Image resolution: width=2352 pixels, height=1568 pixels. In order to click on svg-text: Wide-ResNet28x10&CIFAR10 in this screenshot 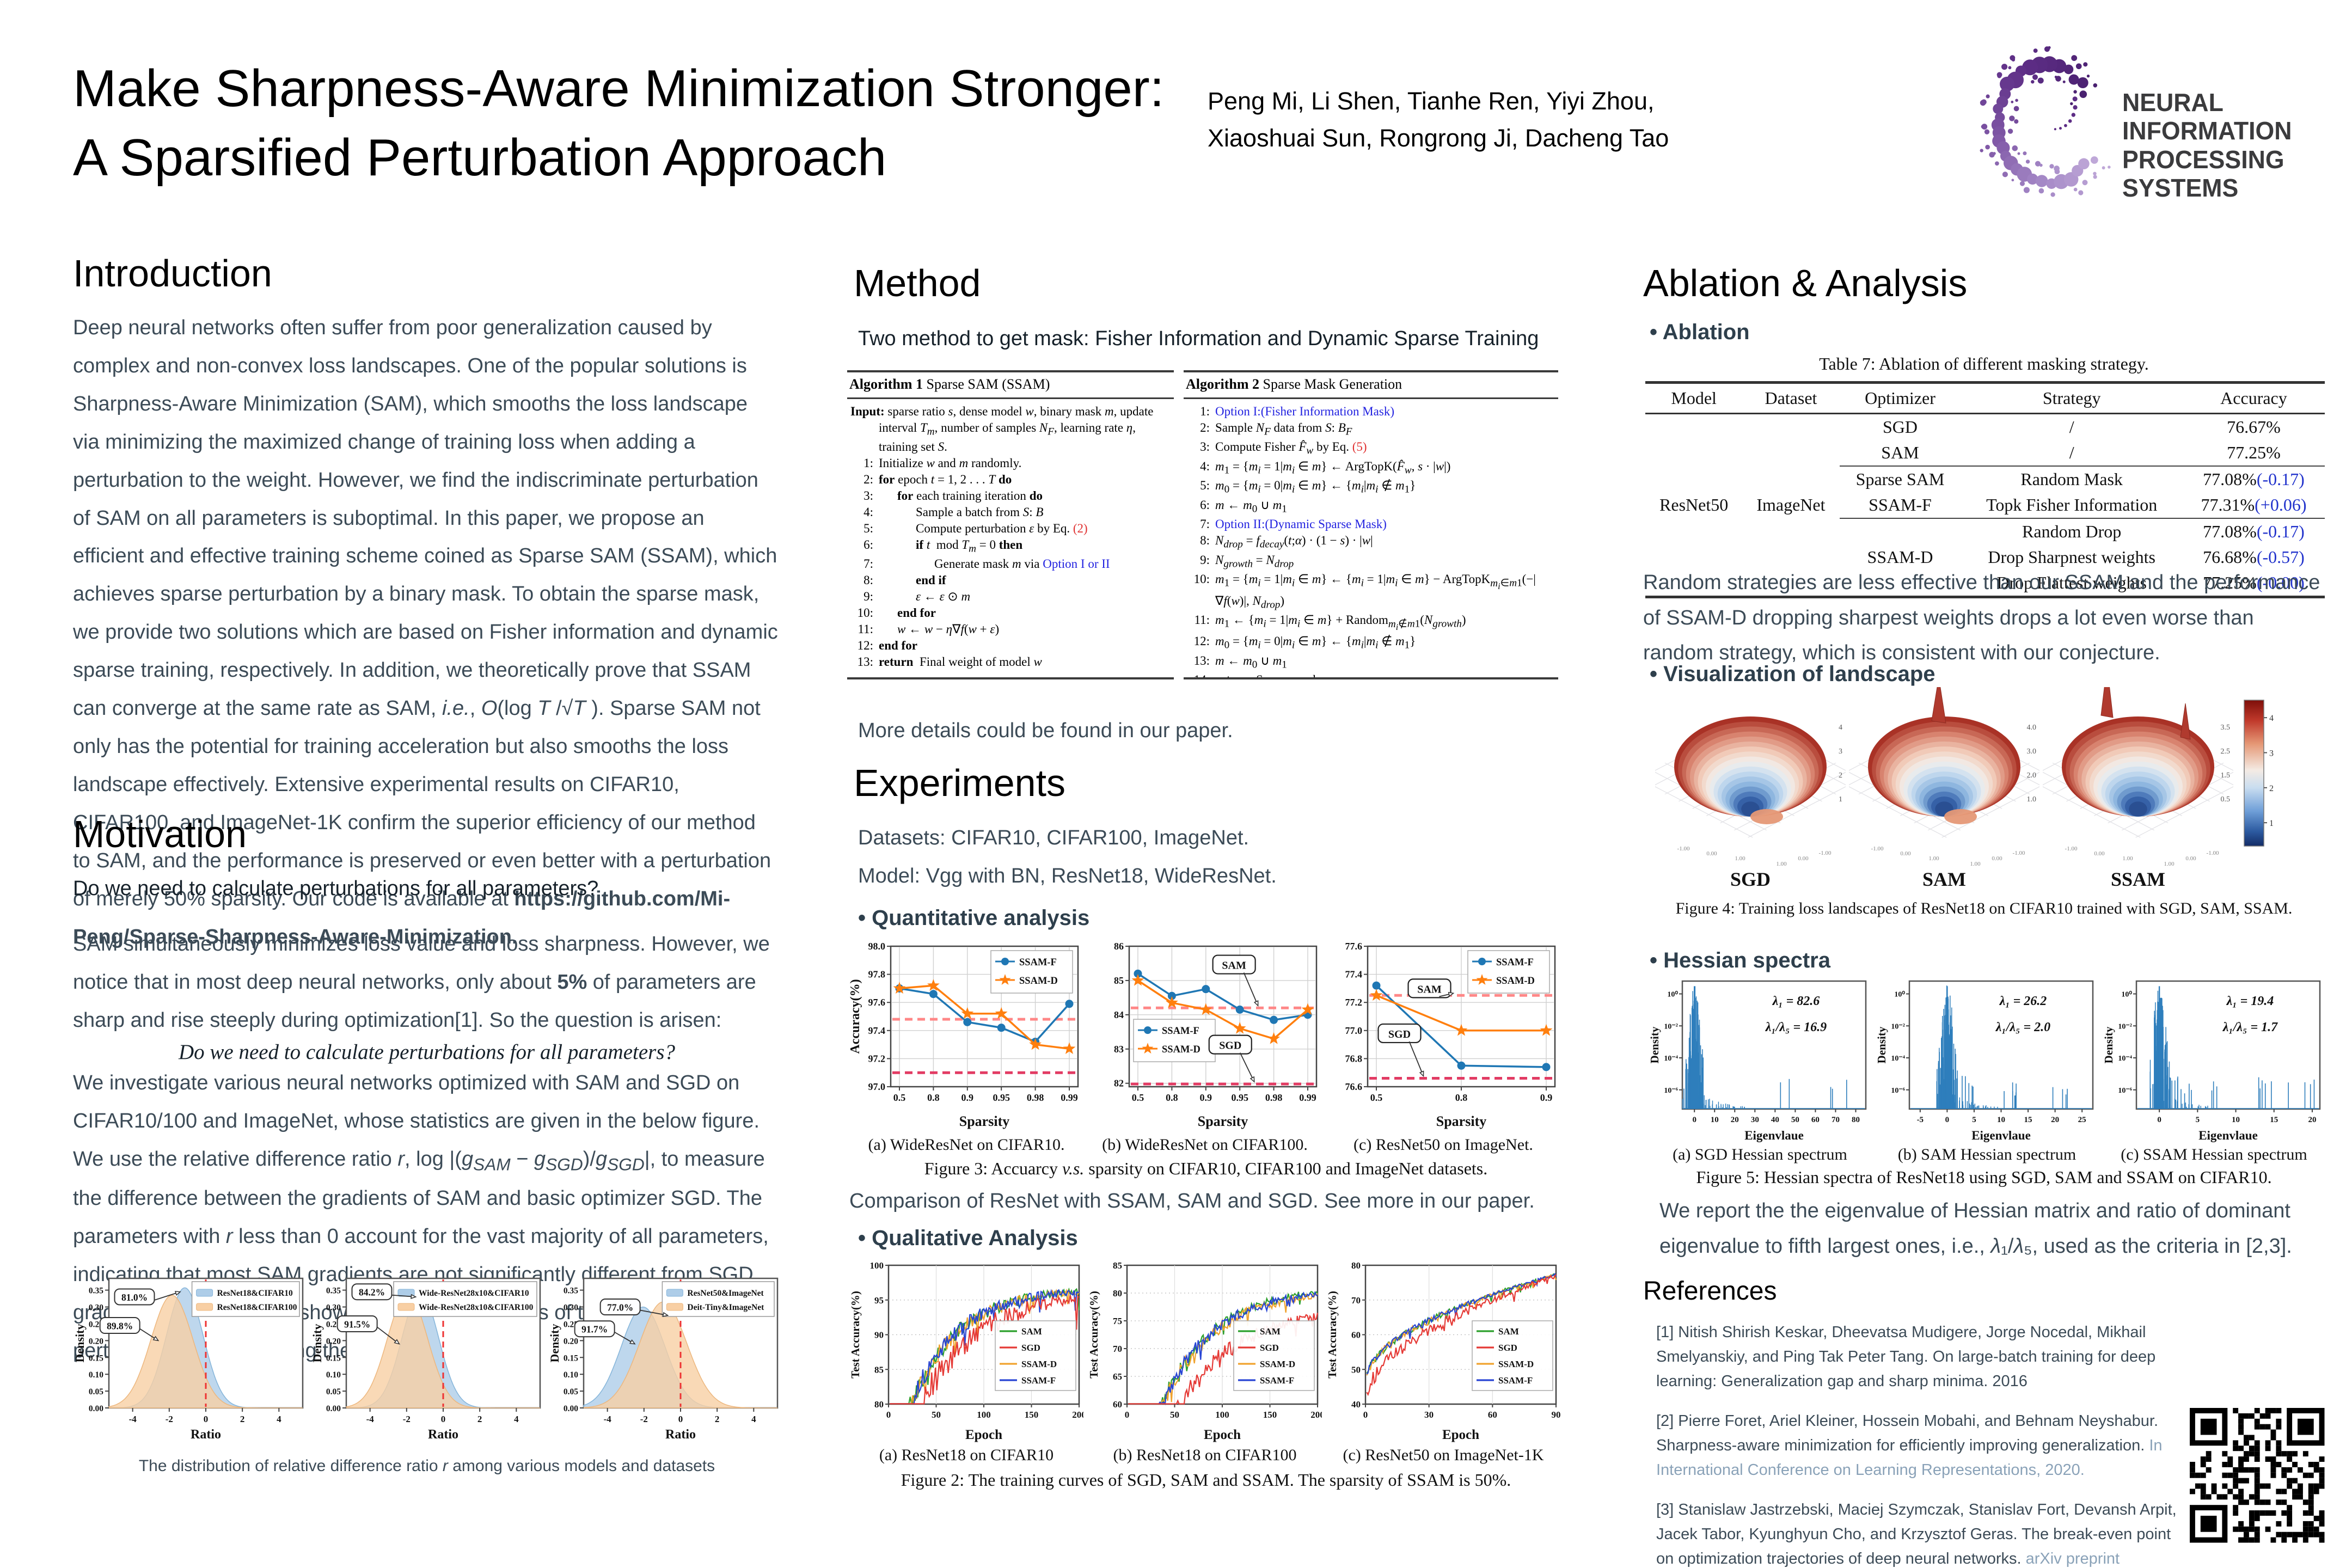, I will do `click(474, 1293)`.